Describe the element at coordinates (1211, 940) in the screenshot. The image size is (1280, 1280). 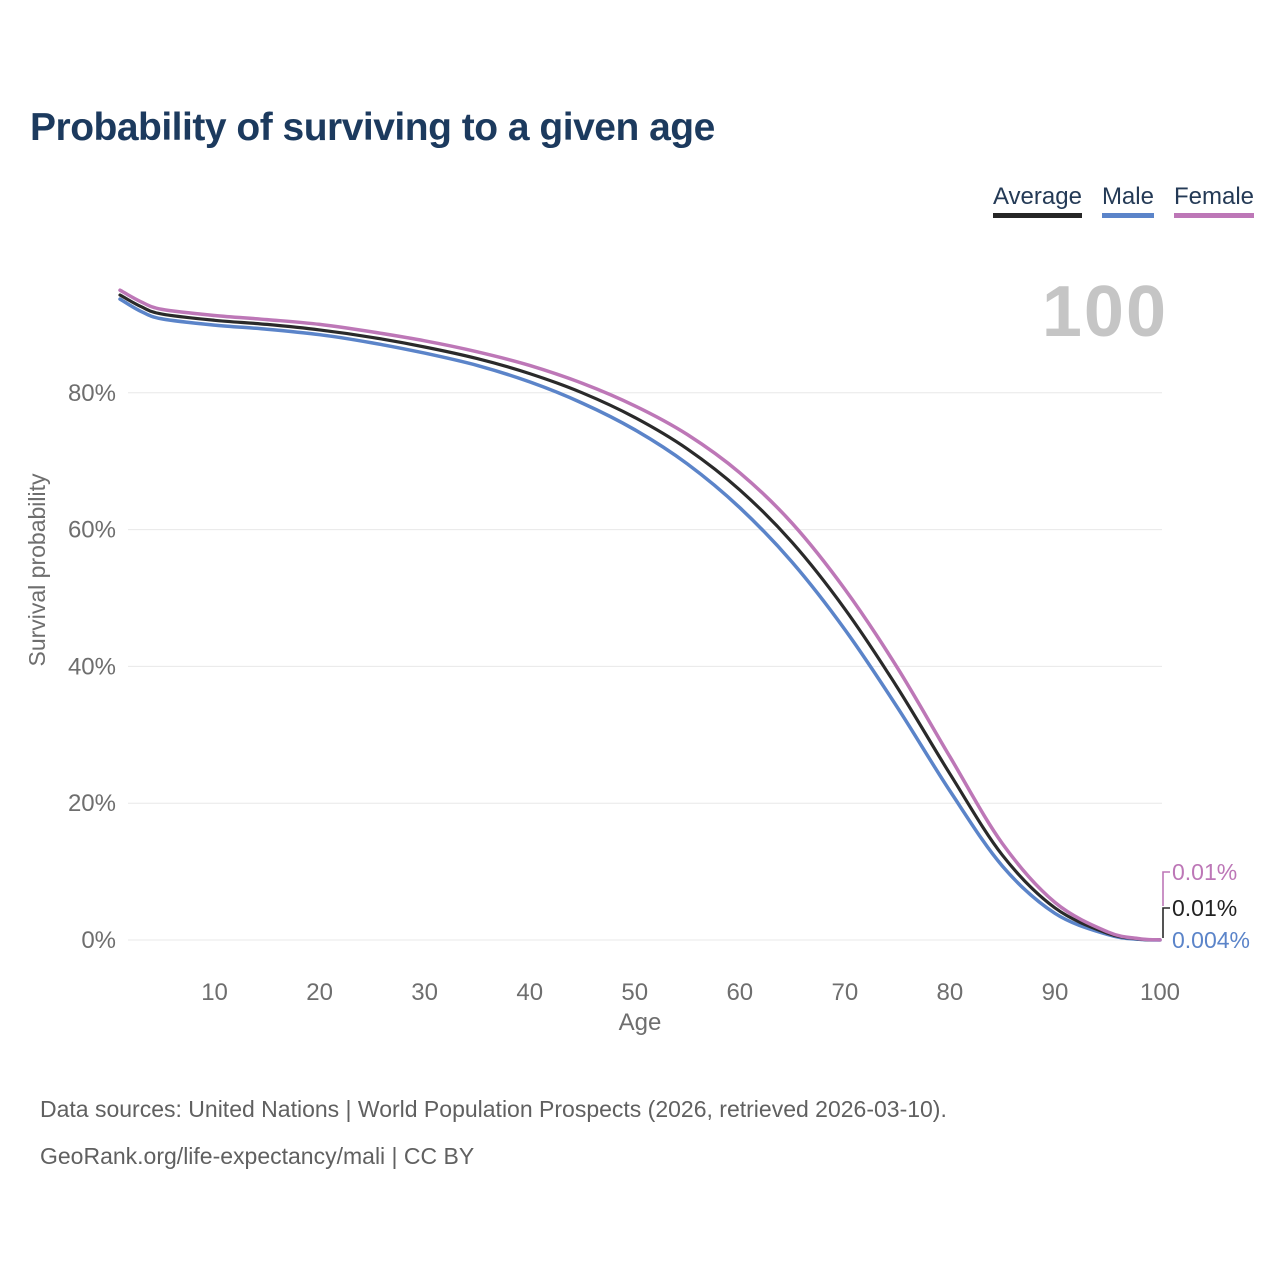
I see `end-label-male: 0.004%` at that location.